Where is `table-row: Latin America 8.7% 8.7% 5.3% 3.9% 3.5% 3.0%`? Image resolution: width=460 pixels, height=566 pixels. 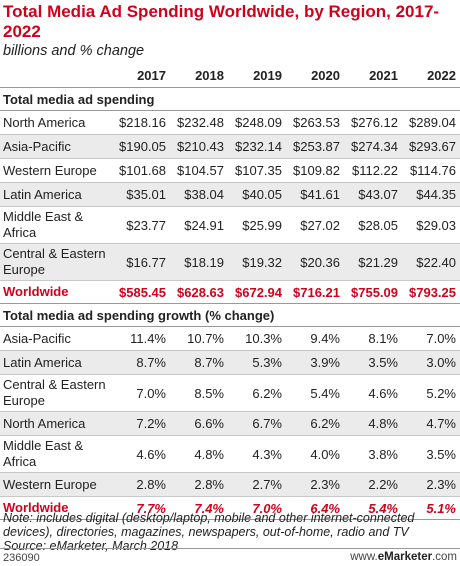 table-row: Latin America 8.7% 8.7% 5.3% 3.9% 3.5% 3.0% is located at coordinates (230, 362).